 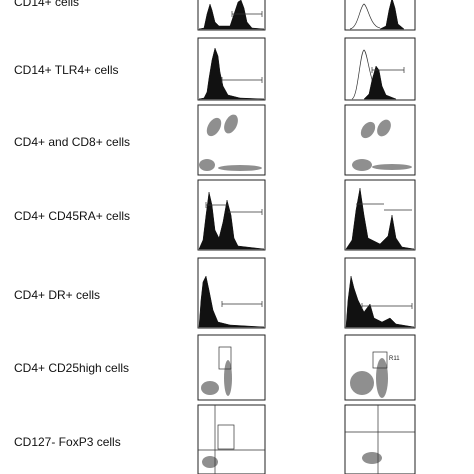 What do you see at coordinates (72, 216) in the screenshot?
I see `row-label: CD4+ CD45RA+ cells` at bounding box center [72, 216].